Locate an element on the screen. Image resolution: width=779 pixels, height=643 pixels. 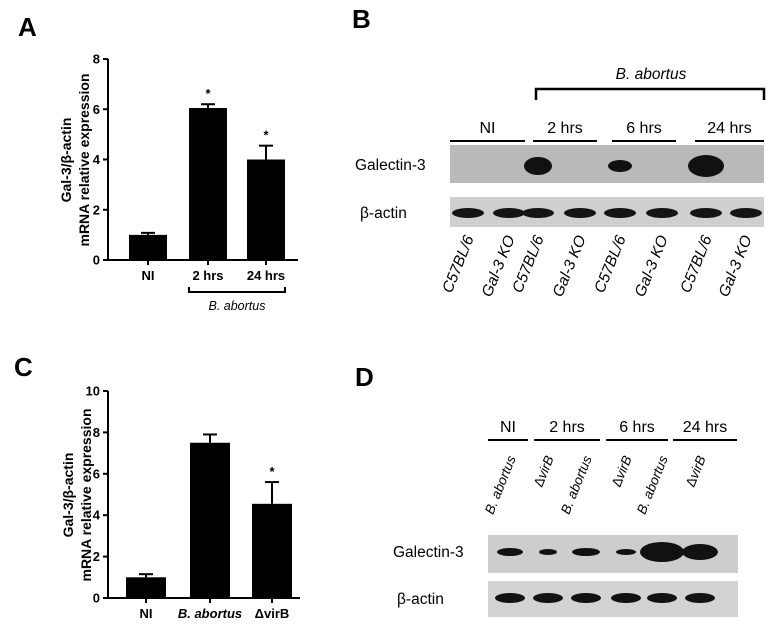
panel-letter-a: A is located at coordinates (27, 27).